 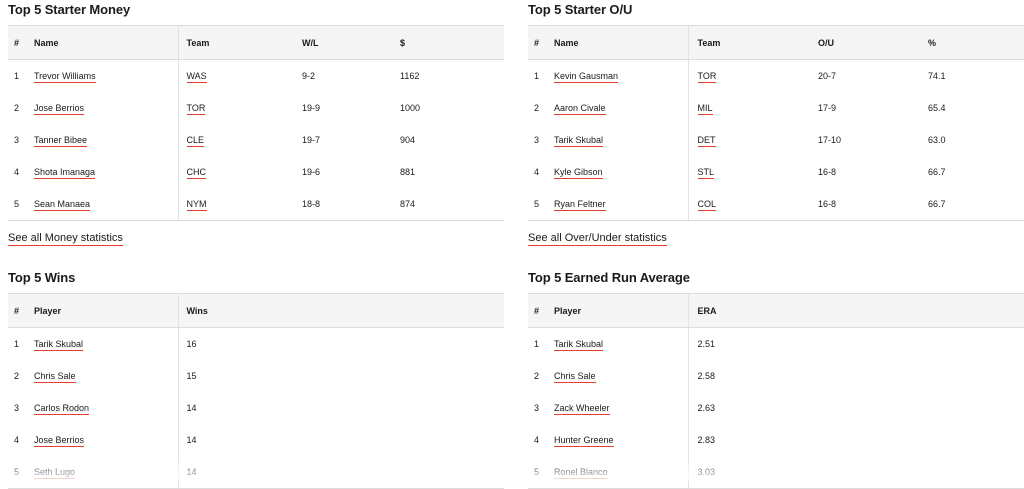 I want to click on player-link: Shota Imanaga, so click(x=65, y=173).